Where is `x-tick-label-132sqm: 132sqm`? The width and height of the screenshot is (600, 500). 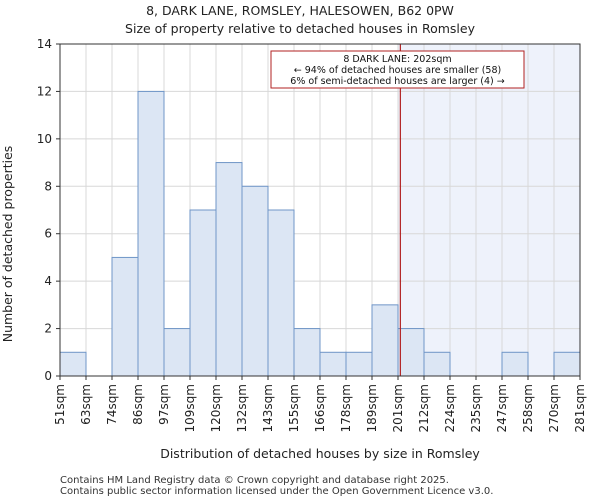
x-tick-label-132sqm: 132sqm is located at coordinates (242, 408).